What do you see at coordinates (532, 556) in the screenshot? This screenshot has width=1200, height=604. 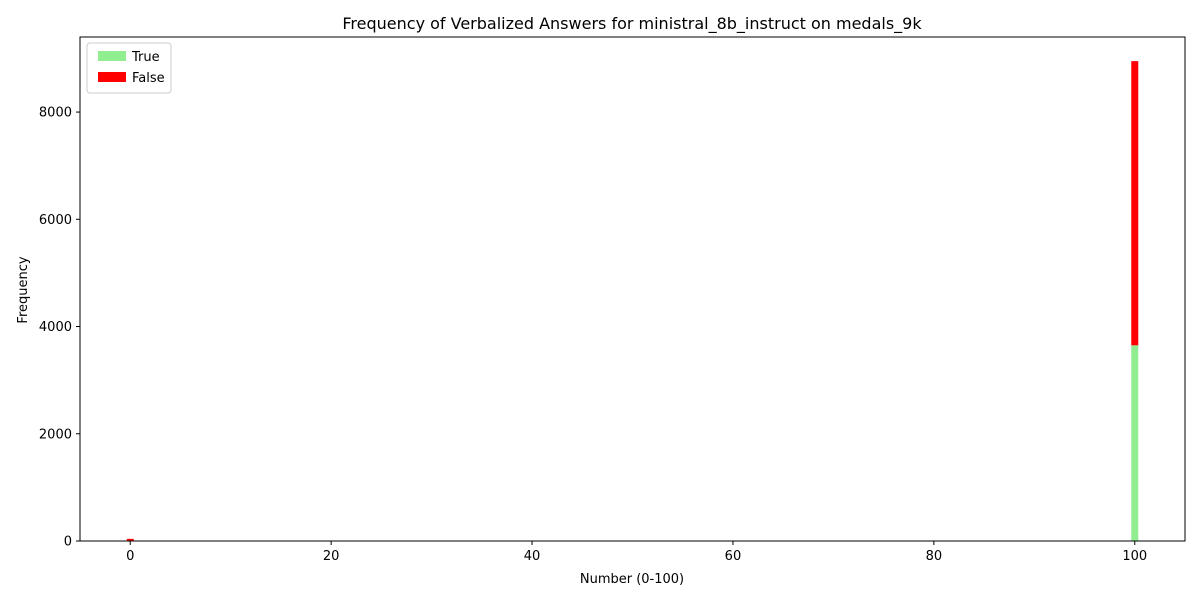 I see `x-tick-label: 40` at bounding box center [532, 556].